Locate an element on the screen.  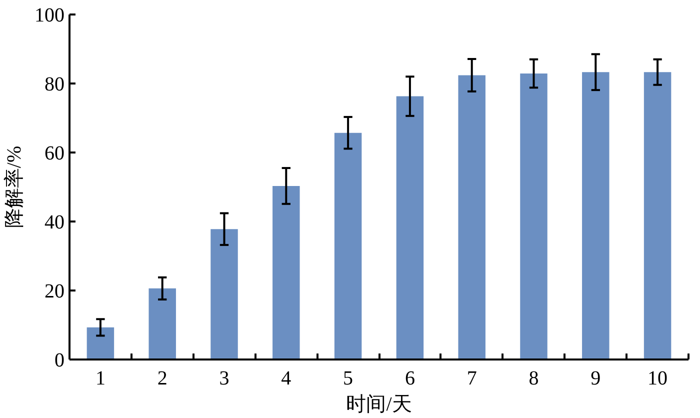
x-tick-label: 4 is located at coordinates (286, 379).